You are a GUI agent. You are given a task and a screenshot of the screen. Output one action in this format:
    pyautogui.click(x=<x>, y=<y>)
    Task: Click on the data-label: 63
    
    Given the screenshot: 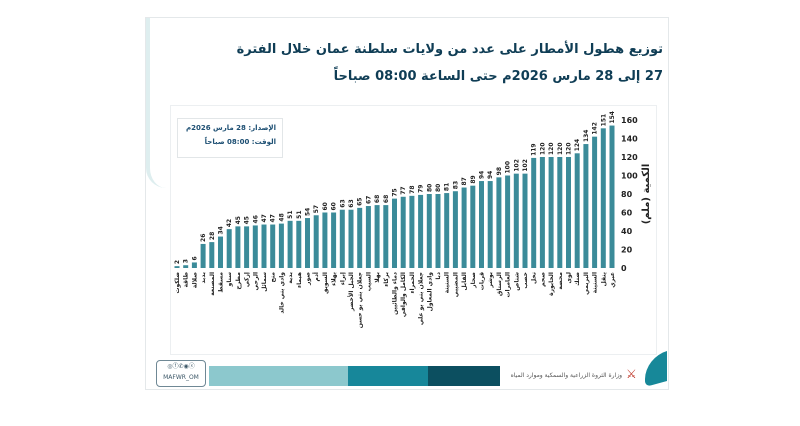 What is the action you would take?
    pyautogui.click(x=351, y=203)
    